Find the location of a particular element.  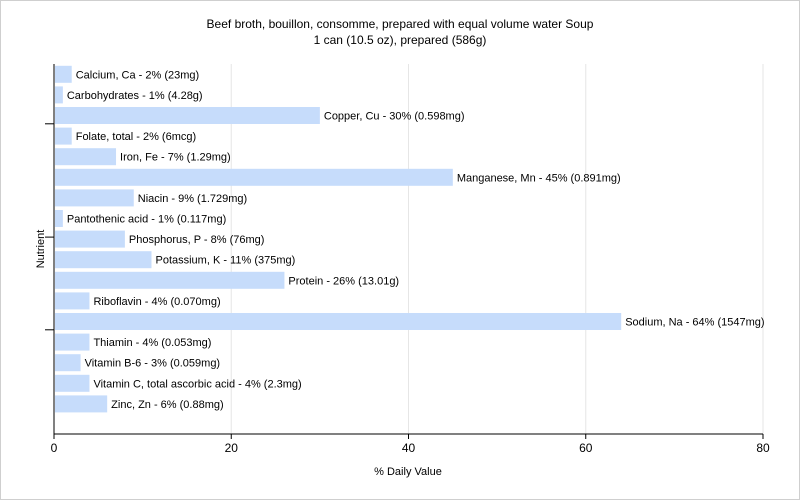

x-tick-label: 20 is located at coordinates (232, 448).